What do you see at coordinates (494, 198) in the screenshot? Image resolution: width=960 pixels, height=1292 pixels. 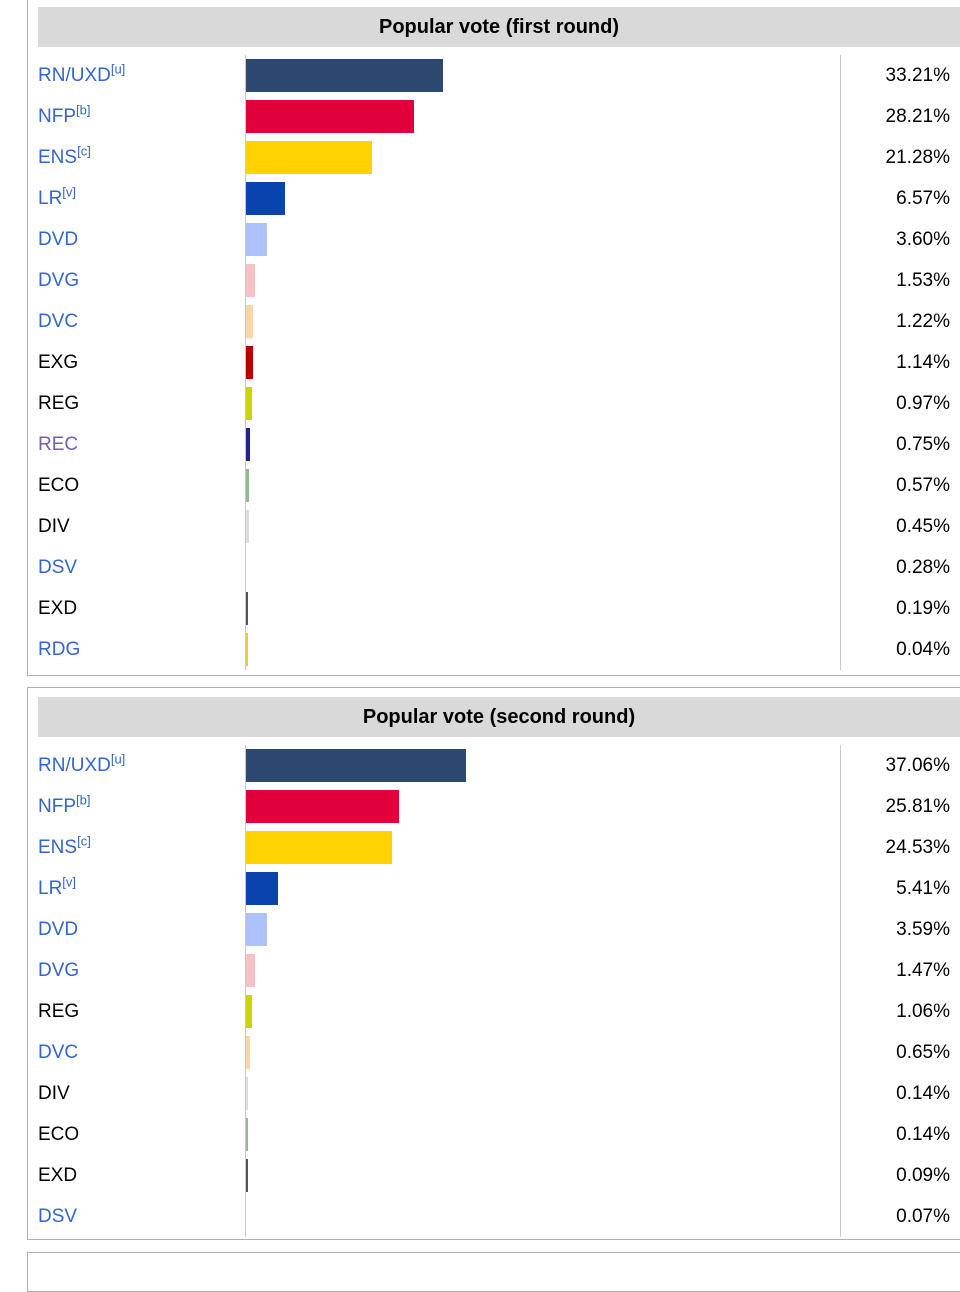 I see `bar-row: LR[v] 6.57%` at bounding box center [494, 198].